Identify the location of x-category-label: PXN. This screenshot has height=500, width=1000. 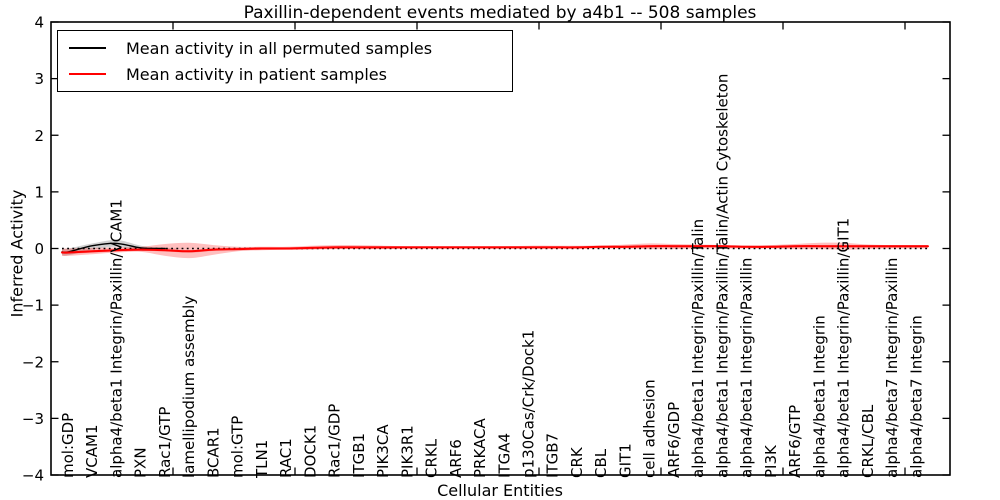
(141, 462).